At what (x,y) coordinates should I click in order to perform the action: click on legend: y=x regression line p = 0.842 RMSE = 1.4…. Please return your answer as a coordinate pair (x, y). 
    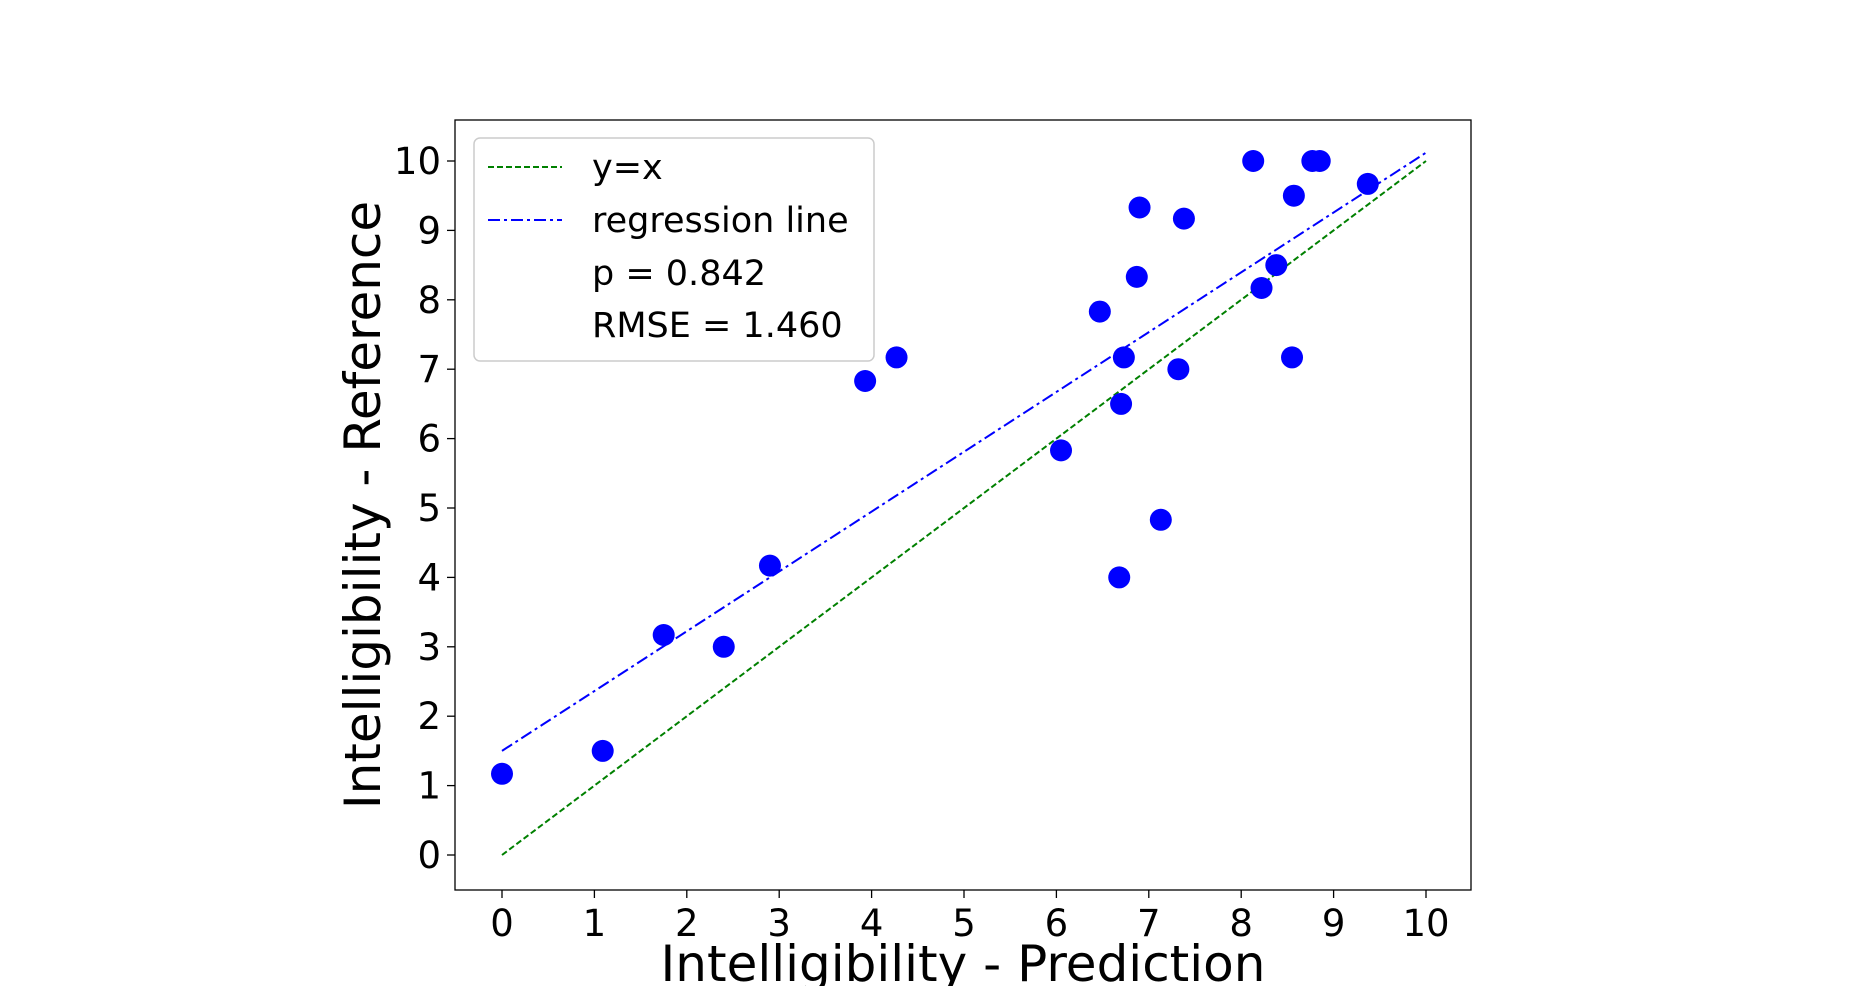
    Looking at the image, I should click on (674, 249).